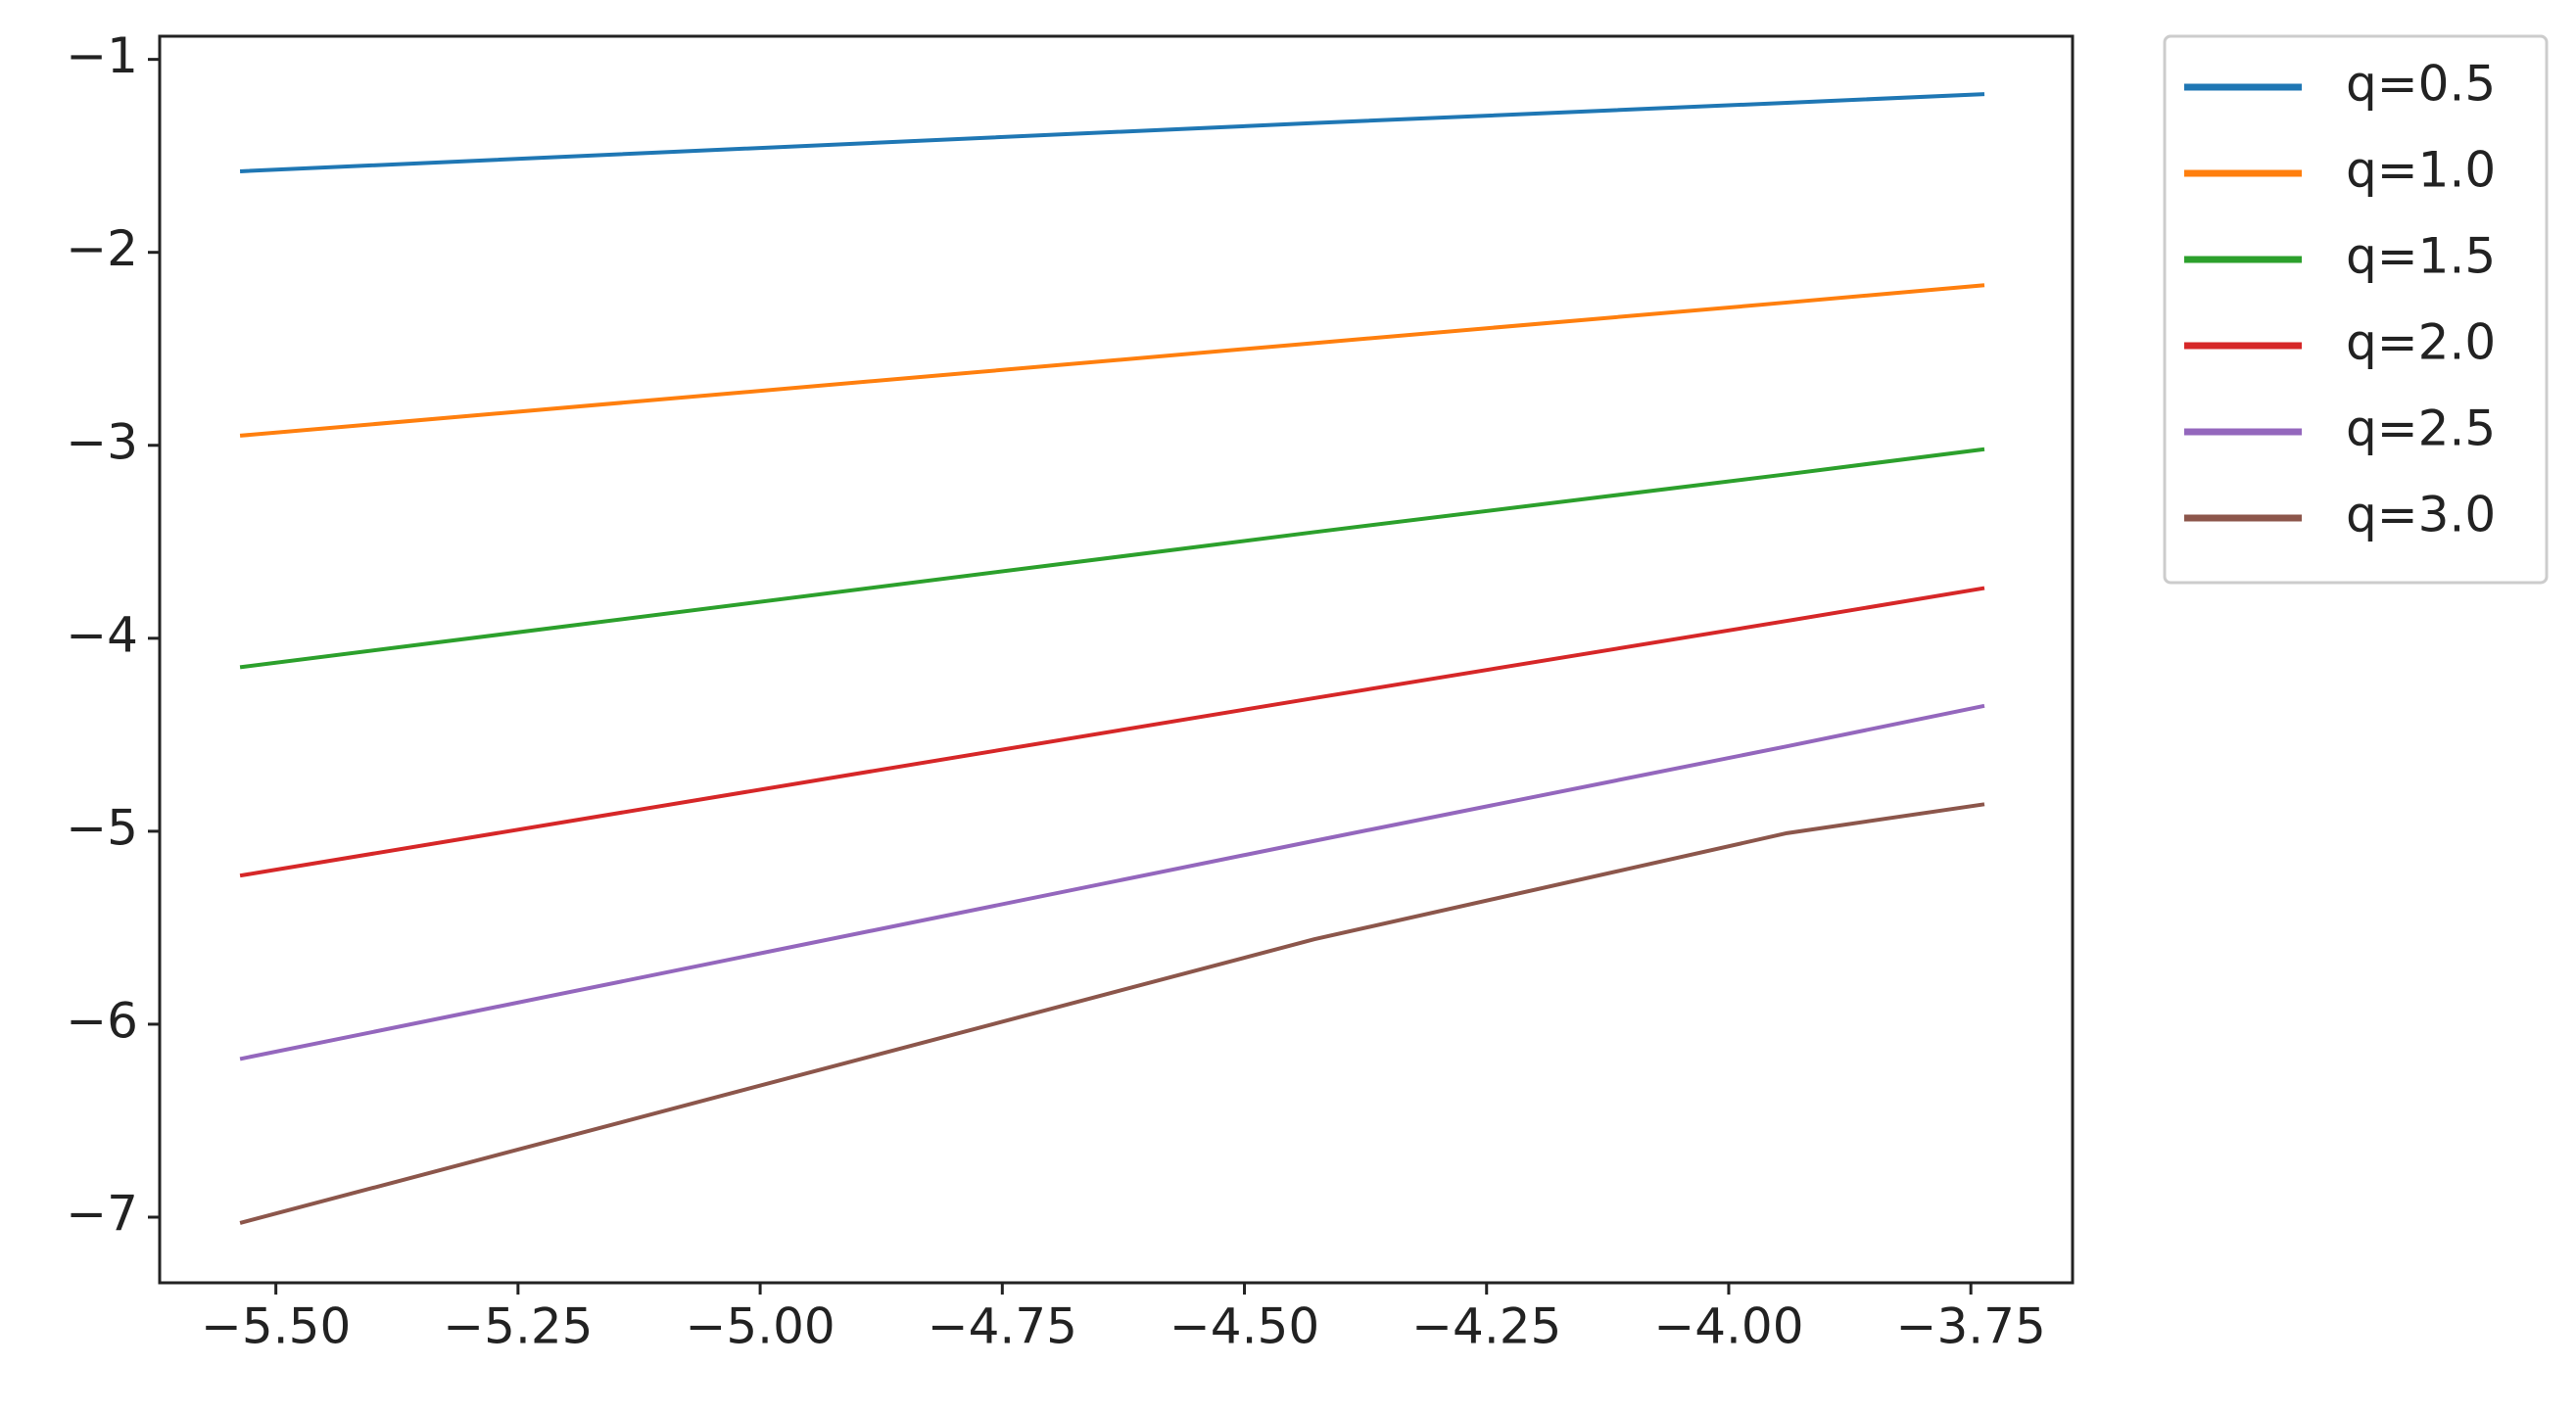 Image resolution: width=2576 pixels, height=1414 pixels. Describe the element at coordinates (102, 441) in the screenshot. I see `y-tick-label: −3` at that location.